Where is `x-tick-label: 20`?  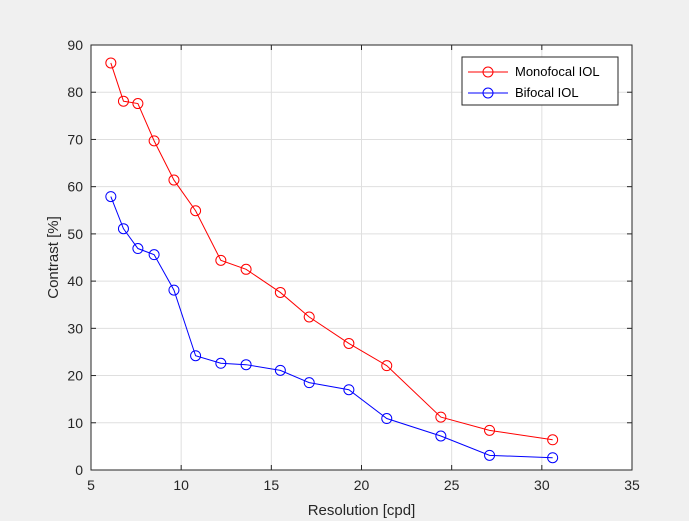
x-tick-label: 20 is located at coordinates (362, 485).